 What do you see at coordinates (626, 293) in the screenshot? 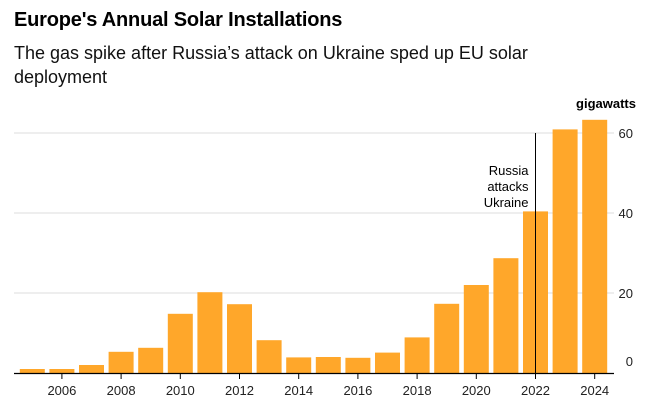
I see `y-tick-label-20: 20` at bounding box center [626, 293].